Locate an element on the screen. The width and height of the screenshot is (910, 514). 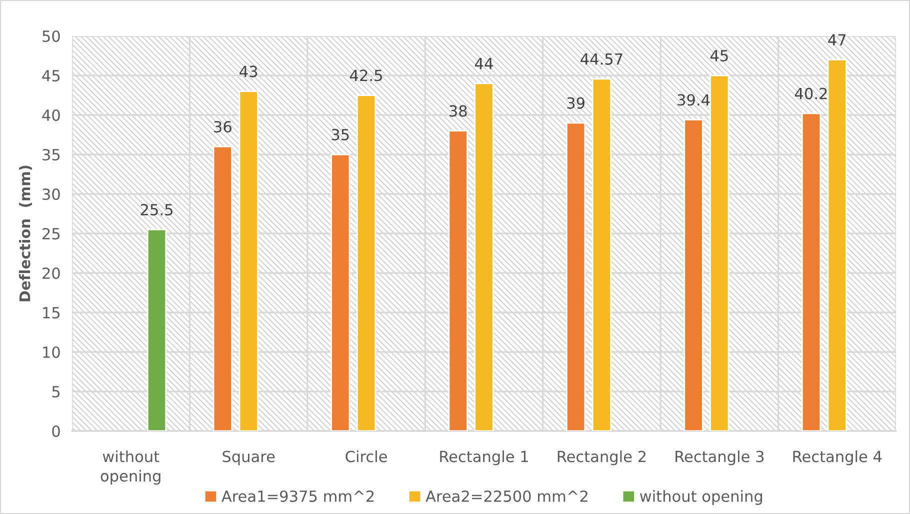
data-label: 40.2 is located at coordinates (810, 94).